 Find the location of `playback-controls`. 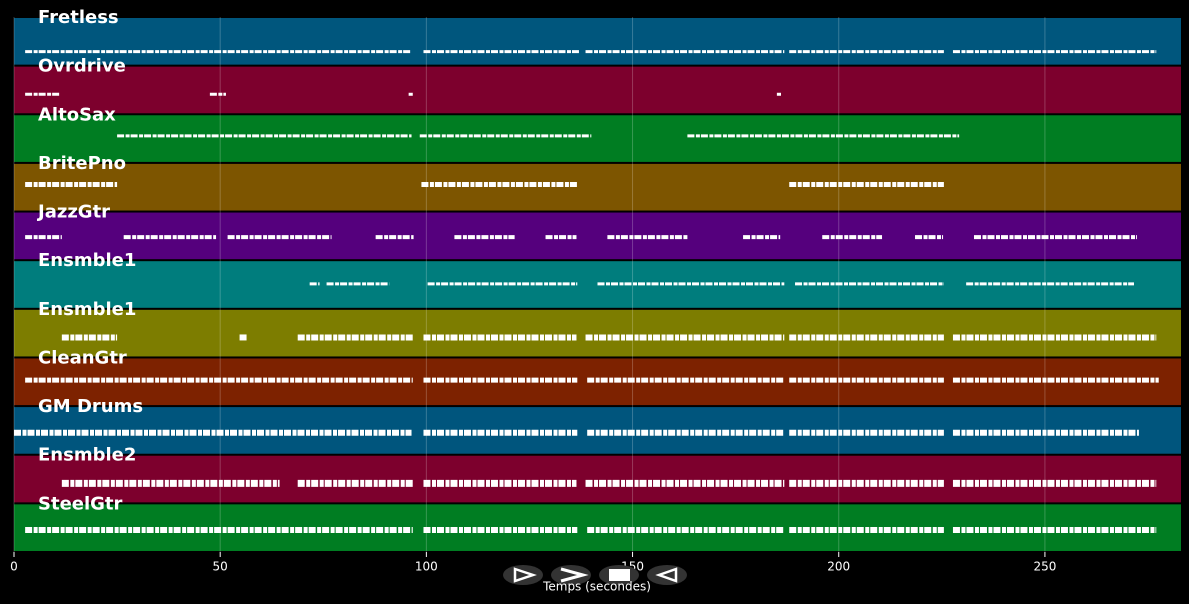

playback-controls is located at coordinates (595, 575).